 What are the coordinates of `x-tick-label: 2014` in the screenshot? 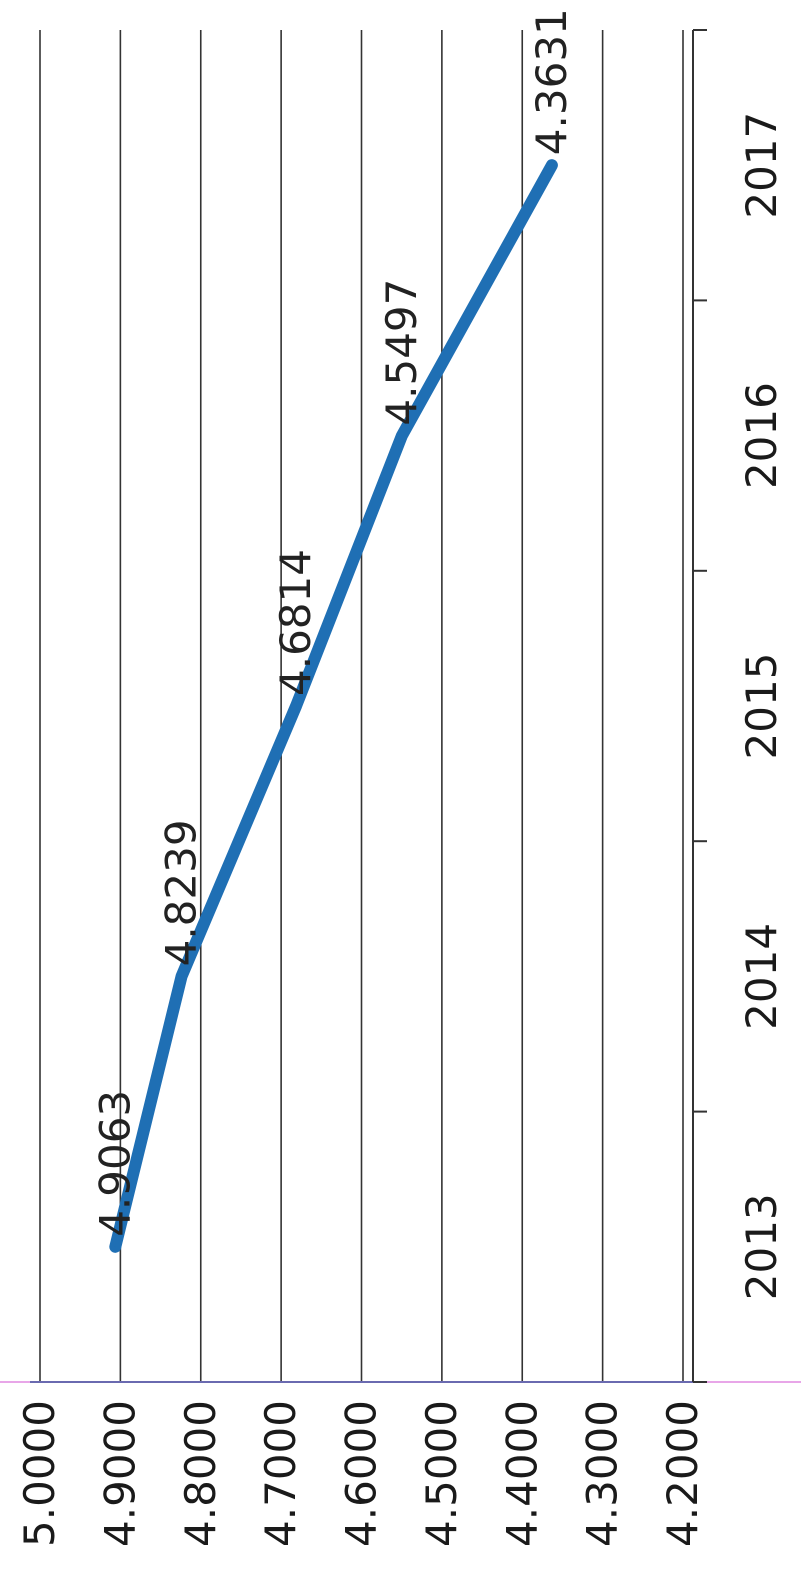 It's located at (761, 976).